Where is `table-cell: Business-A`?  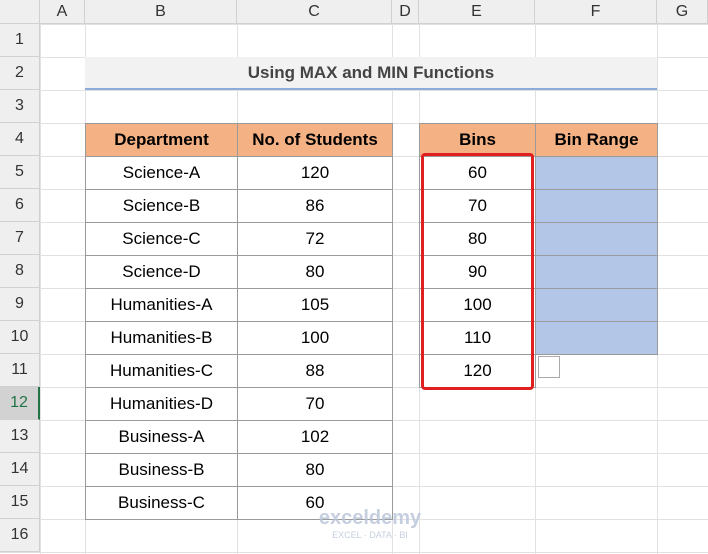
table-cell: Business-A is located at coordinates (161, 437).